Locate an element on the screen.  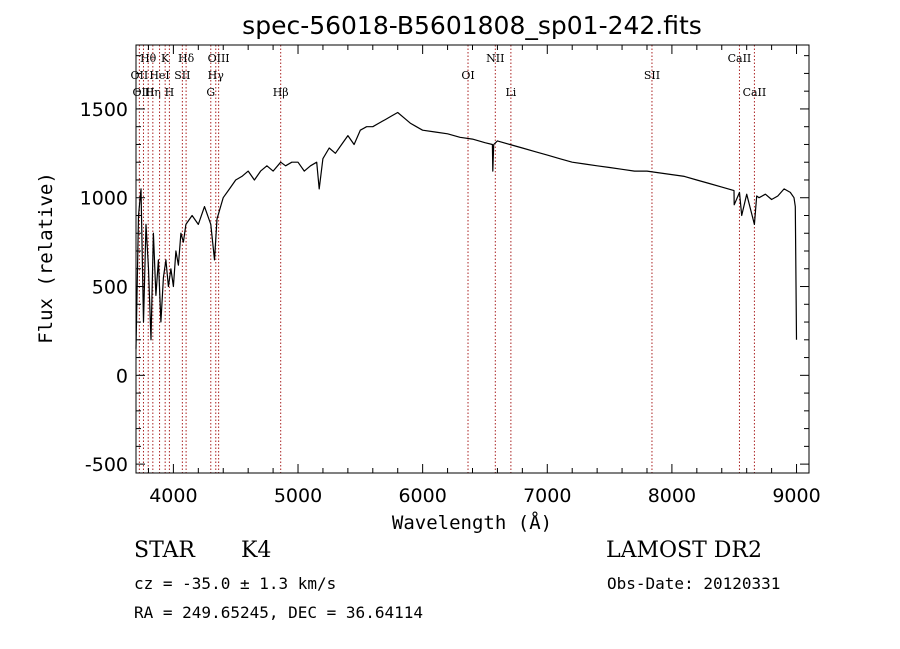
line-marker-label: Hβ is located at coordinates (281, 92).